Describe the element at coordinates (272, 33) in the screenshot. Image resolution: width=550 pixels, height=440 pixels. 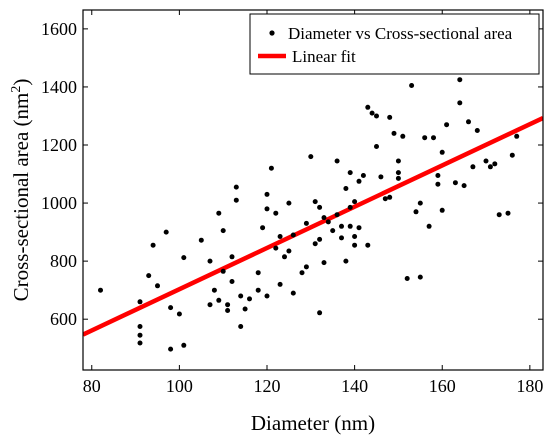
I see `legend-marker-points` at that location.